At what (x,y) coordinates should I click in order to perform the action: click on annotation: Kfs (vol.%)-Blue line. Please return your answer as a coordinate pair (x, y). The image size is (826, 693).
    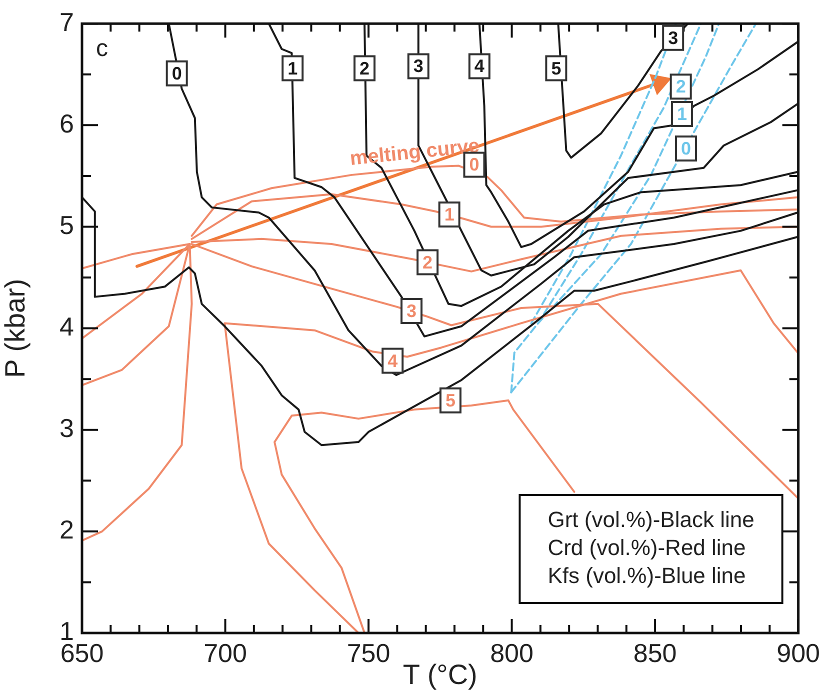
    Looking at the image, I should click on (647, 575).